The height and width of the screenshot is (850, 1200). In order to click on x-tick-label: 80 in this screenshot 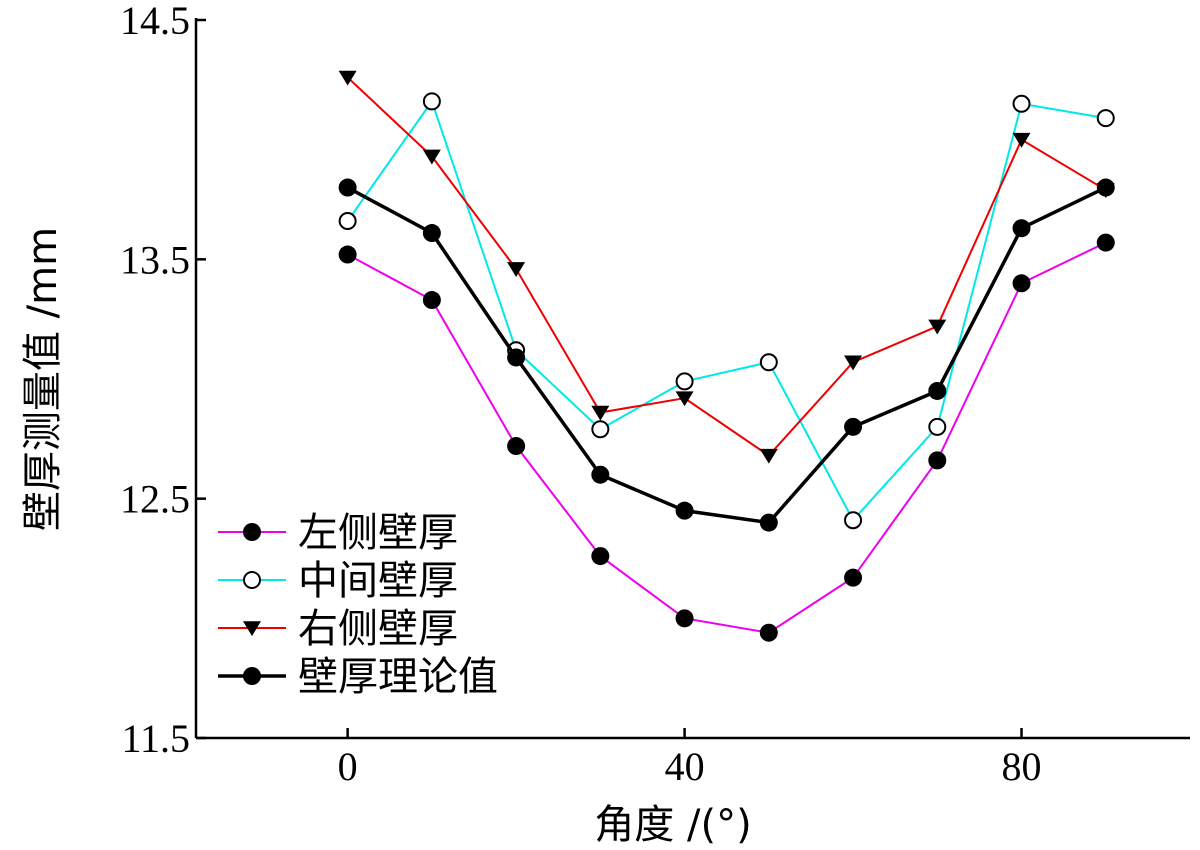, I will do `click(1022, 766)`.